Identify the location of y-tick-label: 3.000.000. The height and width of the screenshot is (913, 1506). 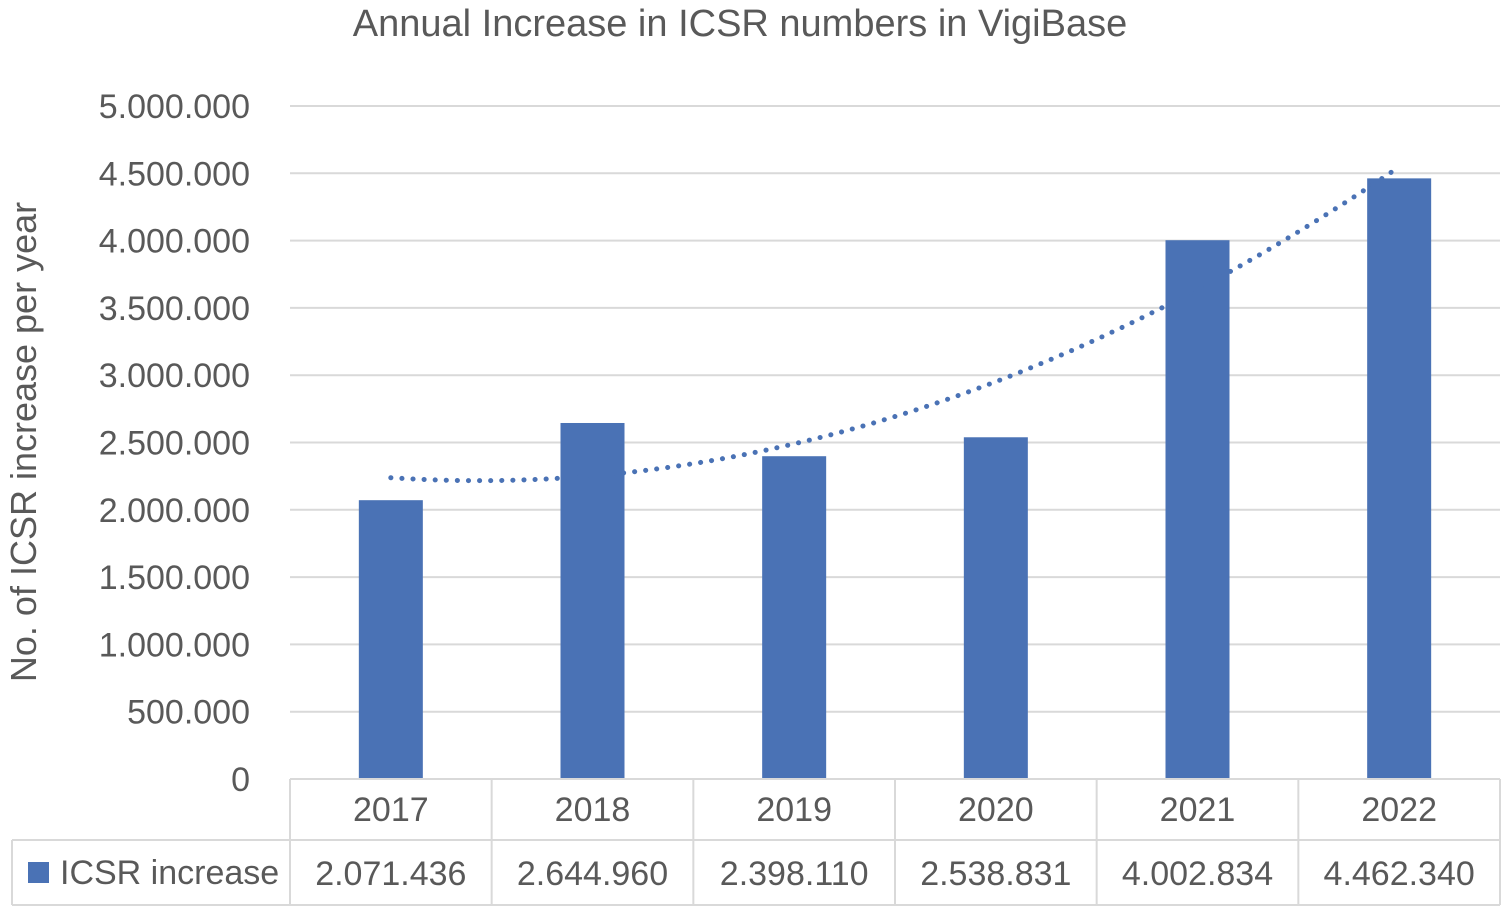
(174, 376).